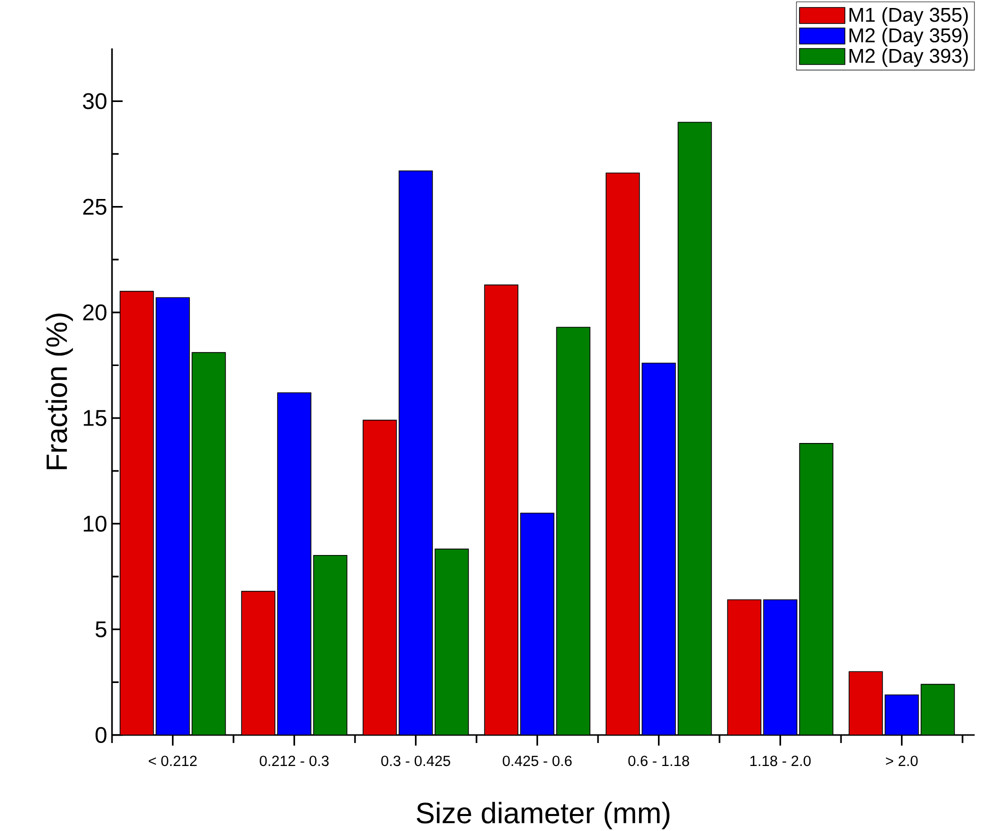 This screenshot has height=831, width=987. What do you see at coordinates (101, 629) in the screenshot?
I see `y-tick-label: 5` at bounding box center [101, 629].